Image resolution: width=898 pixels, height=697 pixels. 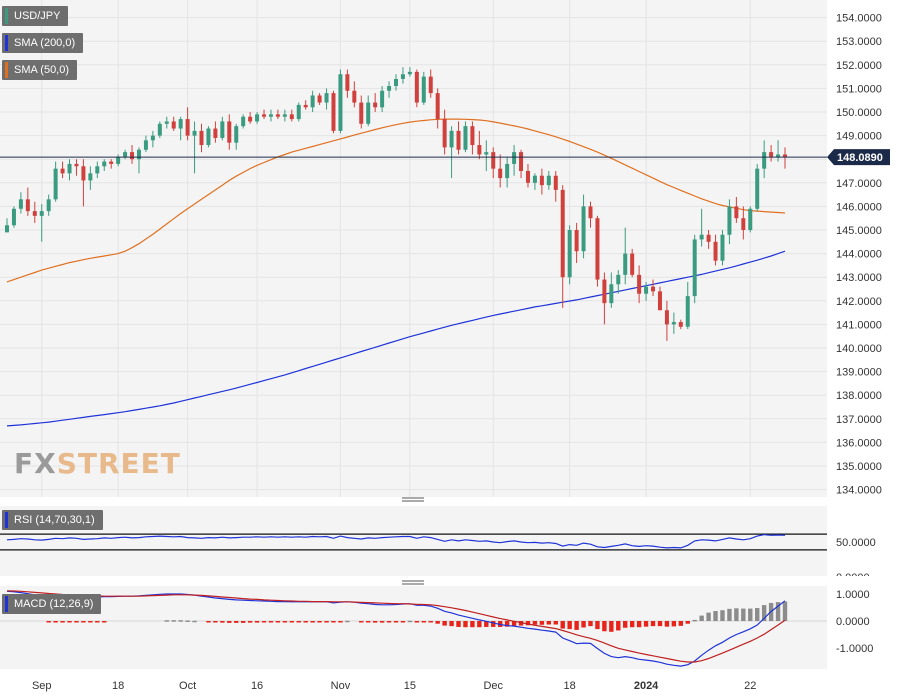 What do you see at coordinates (646, 686) in the screenshot?
I see `x-tick-label: 2024` at bounding box center [646, 686].